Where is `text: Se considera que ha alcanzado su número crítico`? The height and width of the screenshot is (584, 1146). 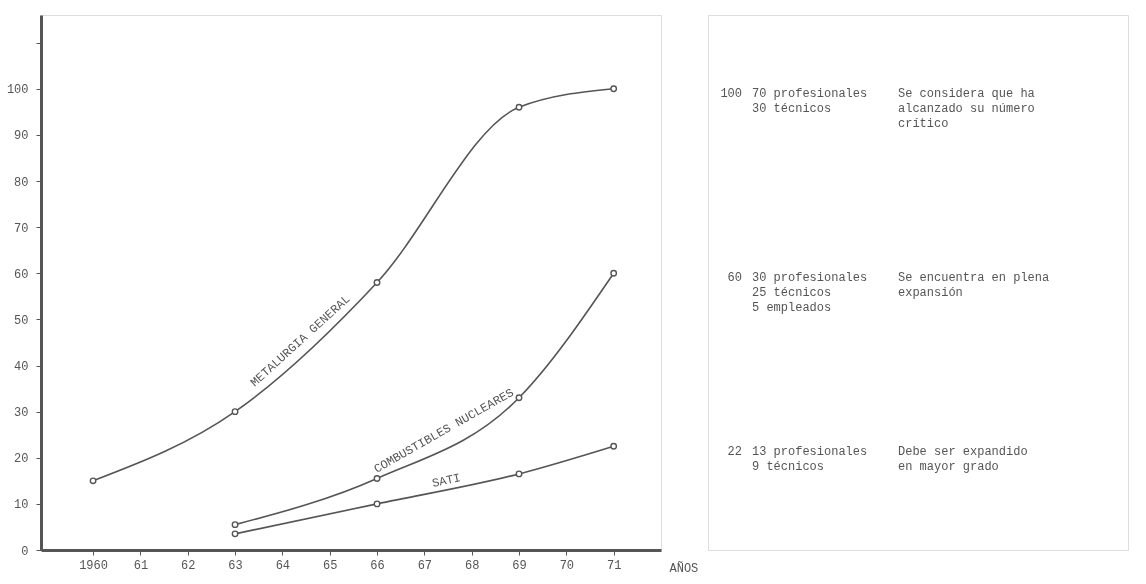
text: Se considera que ha alcanzado su número crítico is located at coordinates (966, 108).